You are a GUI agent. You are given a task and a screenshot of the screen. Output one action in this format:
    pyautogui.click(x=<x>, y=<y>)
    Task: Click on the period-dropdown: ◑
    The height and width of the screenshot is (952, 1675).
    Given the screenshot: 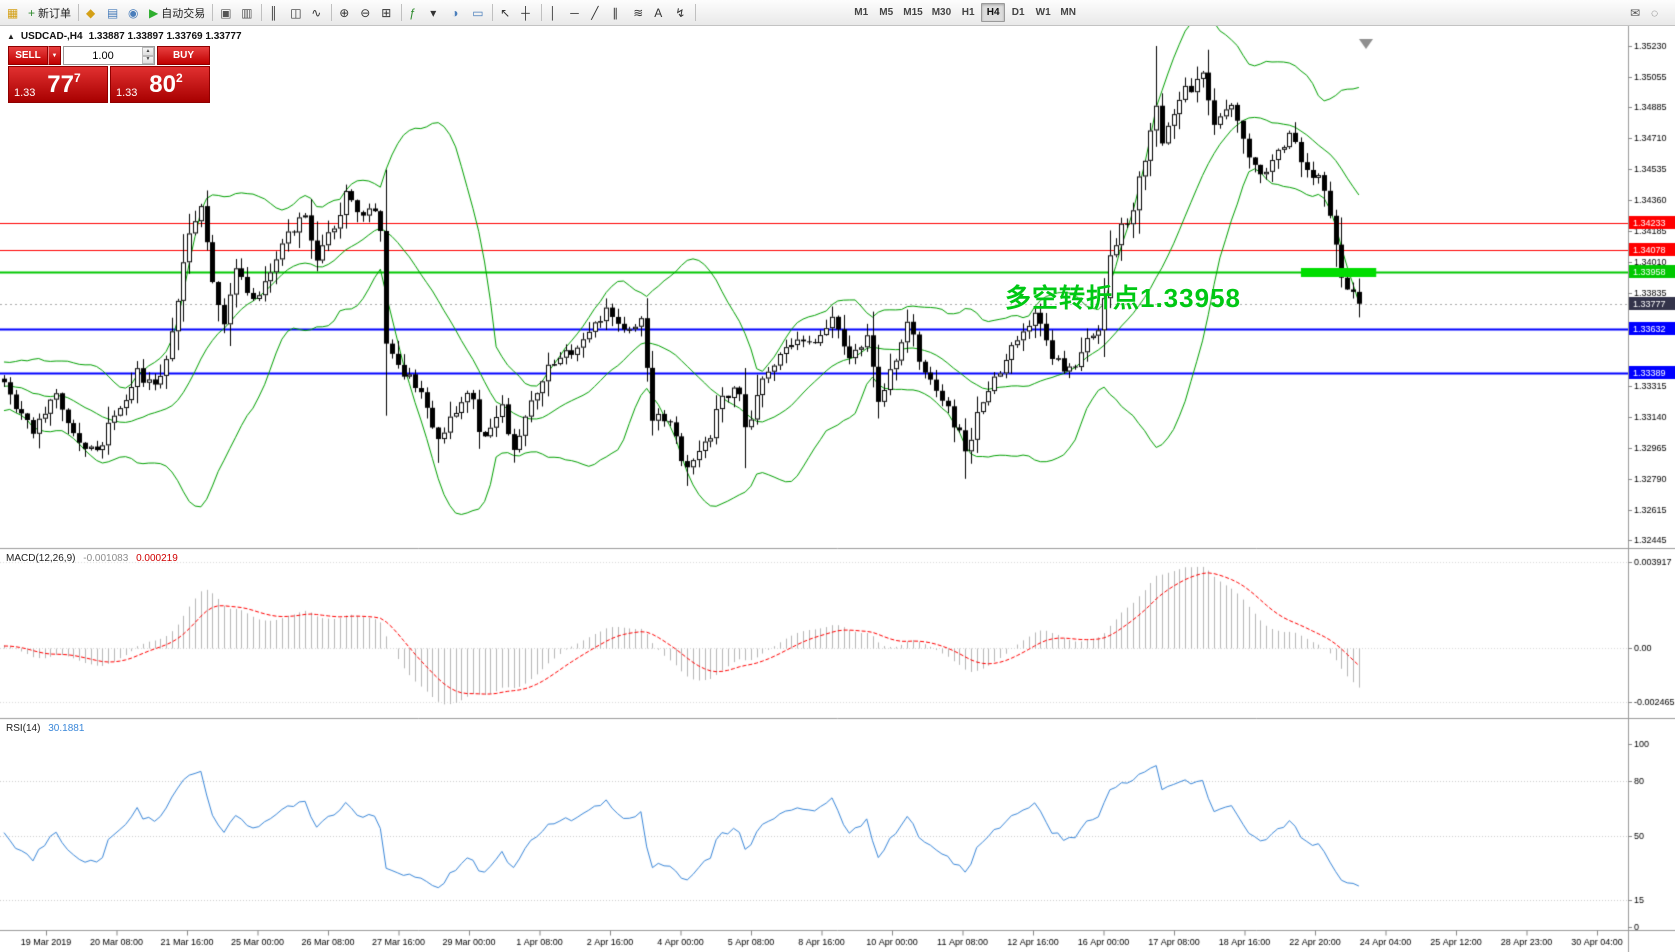 What is the action you would take?
    pyautogui.click(x=457, y=12)
    